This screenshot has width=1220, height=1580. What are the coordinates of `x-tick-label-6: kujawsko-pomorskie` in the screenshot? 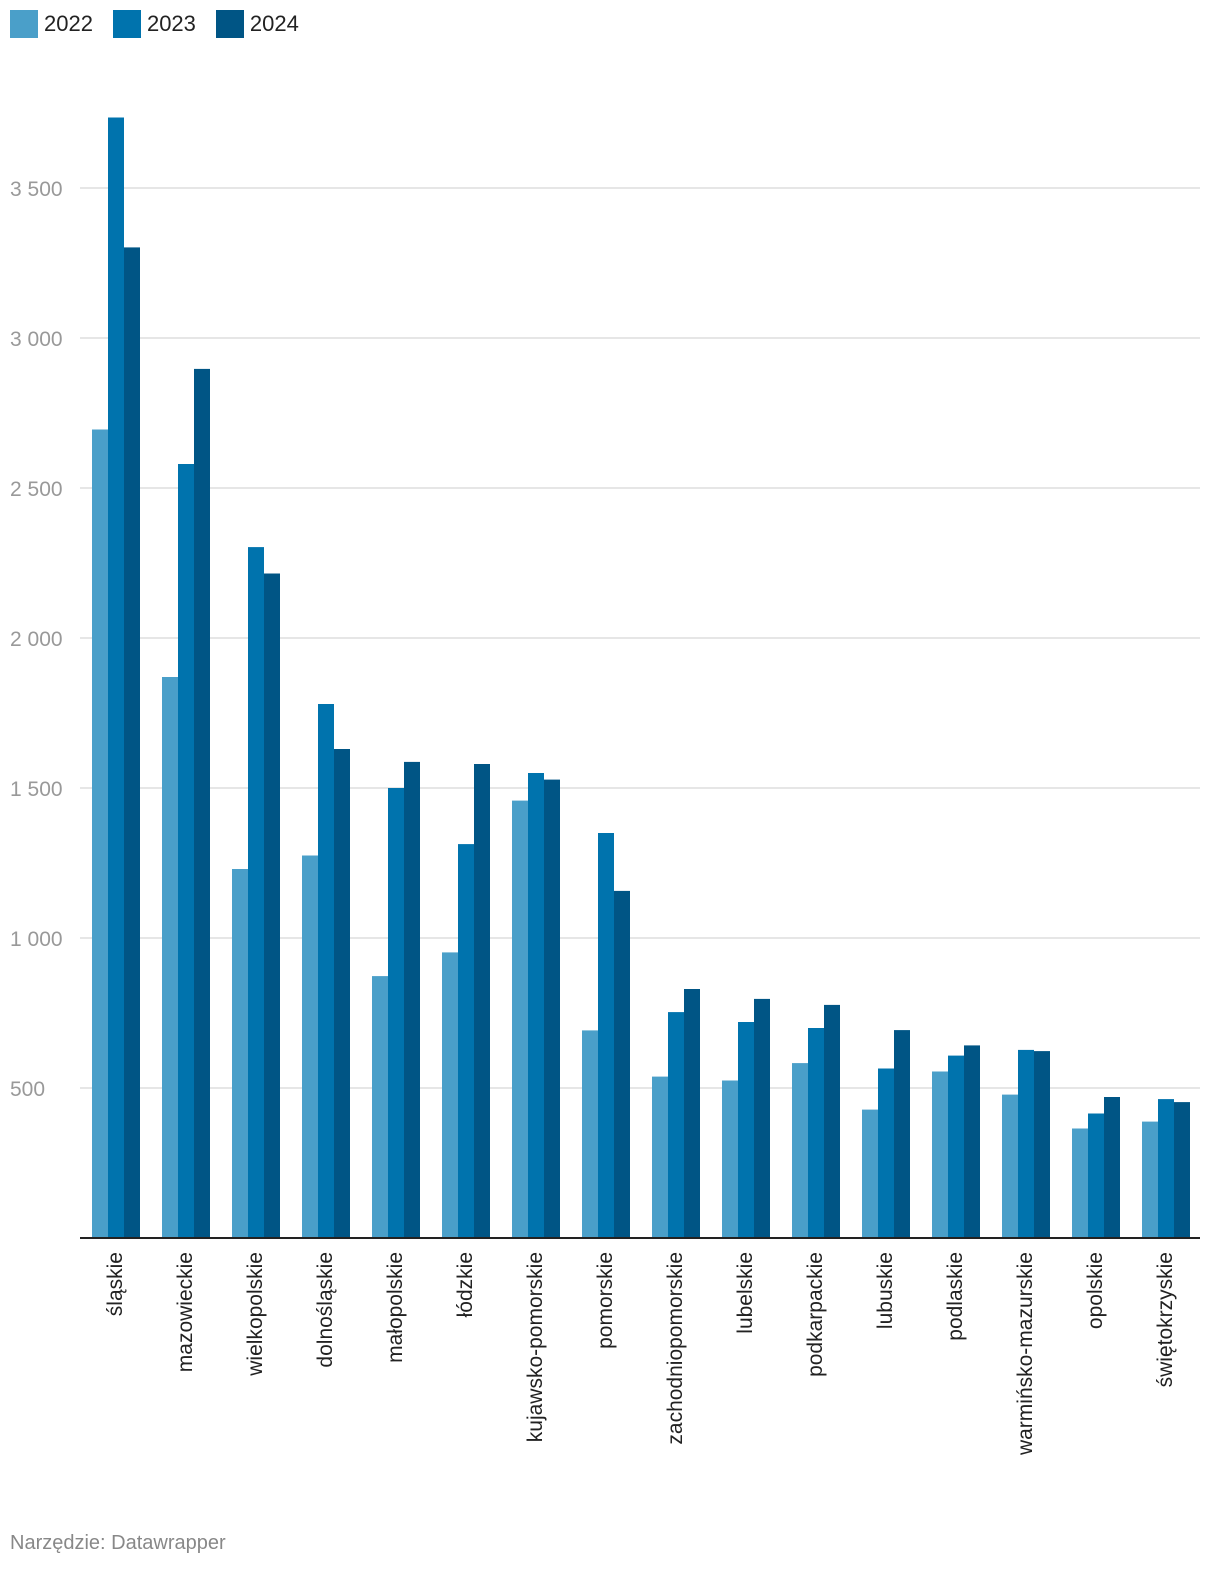 It's located at (535, 1347).